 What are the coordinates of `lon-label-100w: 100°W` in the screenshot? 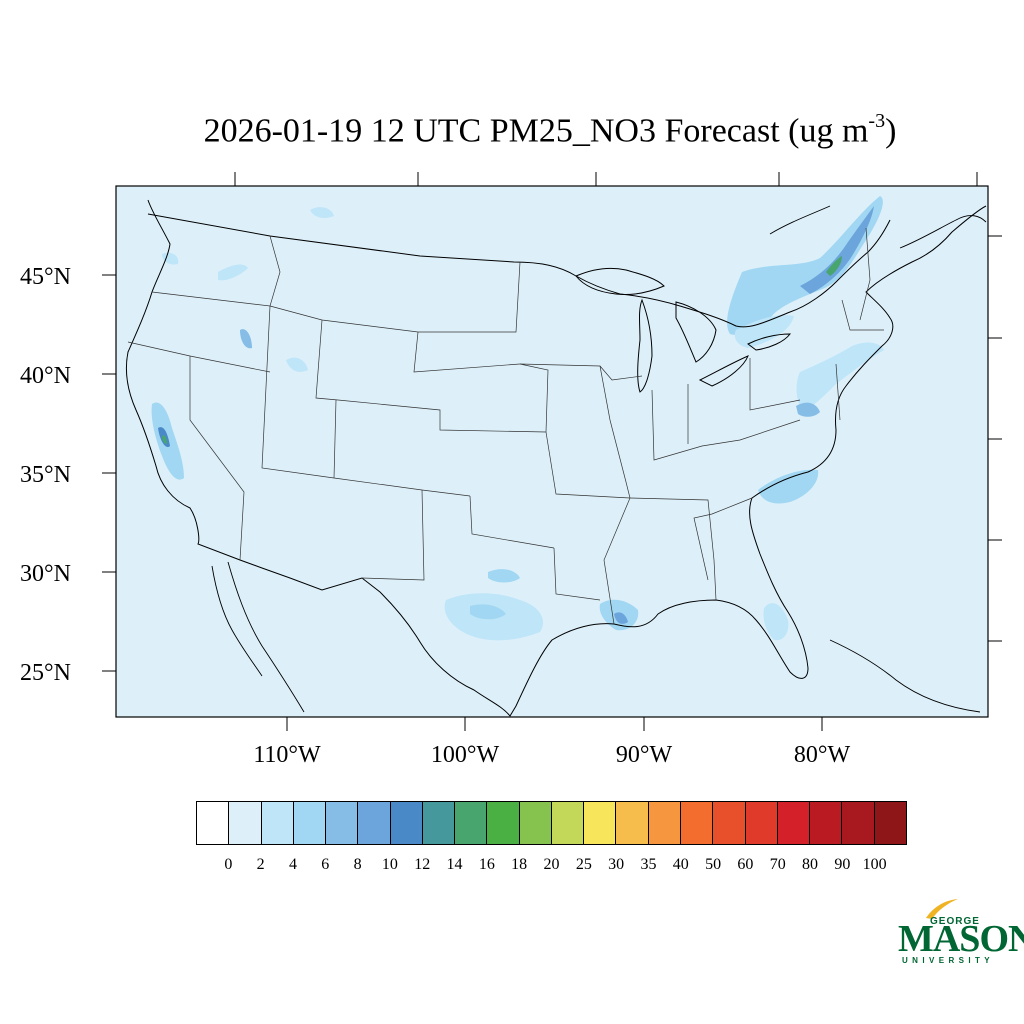 It's located at (465, 755).